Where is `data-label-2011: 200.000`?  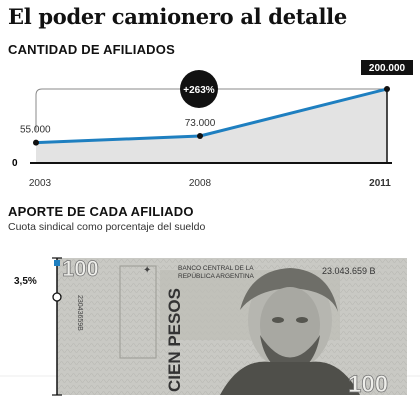
data-label-2011: 200.000 is located at coordinates (387, 68).